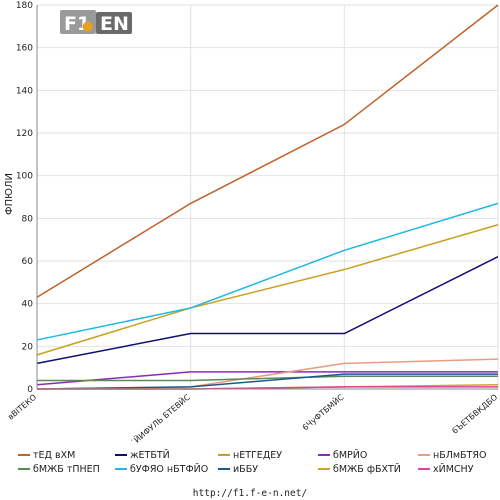 This screenshot has width=500, height=500. I want to click on legend-label: бУФЯО нБТФЙО, so click(169, 469).